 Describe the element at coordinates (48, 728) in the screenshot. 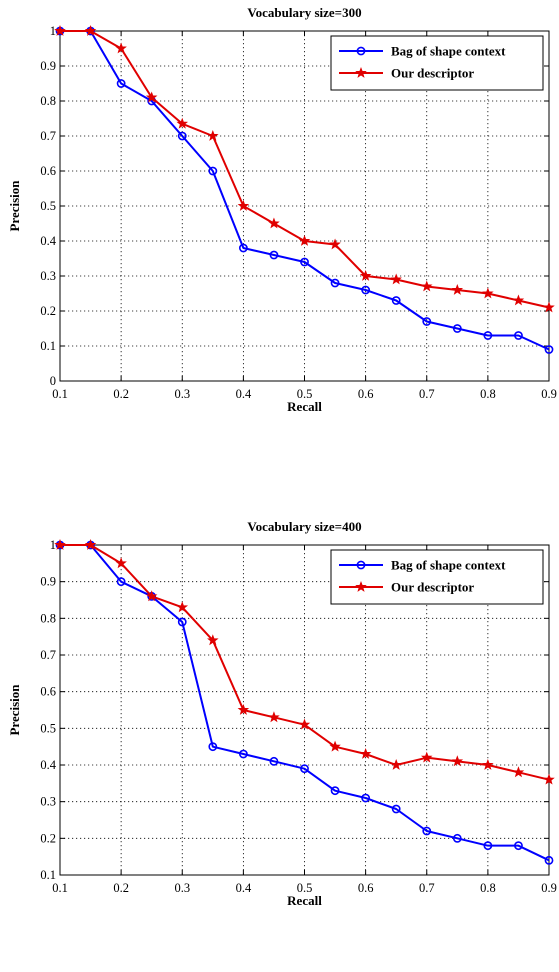

I see `y-tick-label: 0.5` at that location.